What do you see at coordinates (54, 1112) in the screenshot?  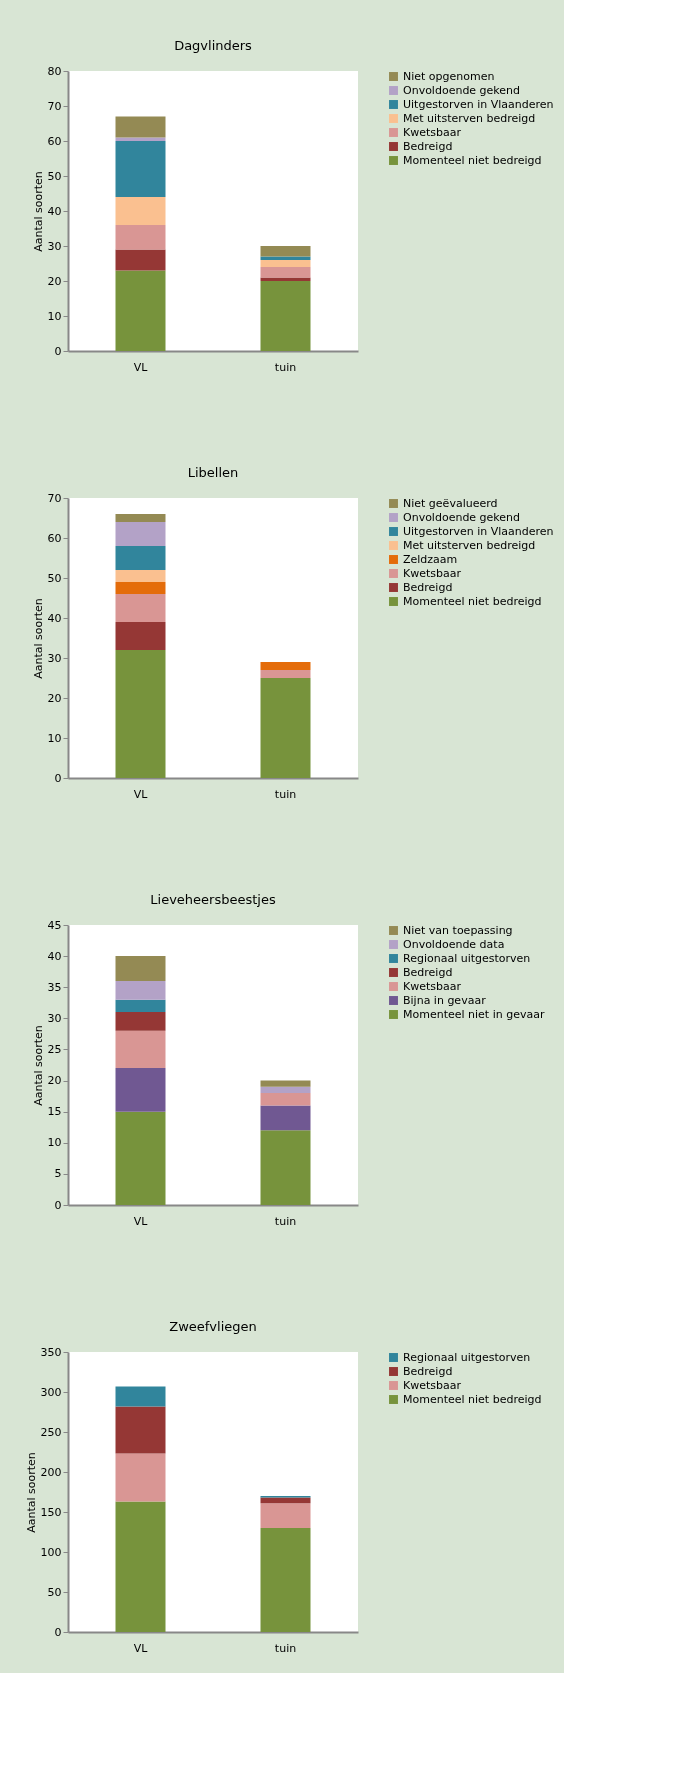 I see `y-tick-label: 15` at bounding box center [54, 1112].